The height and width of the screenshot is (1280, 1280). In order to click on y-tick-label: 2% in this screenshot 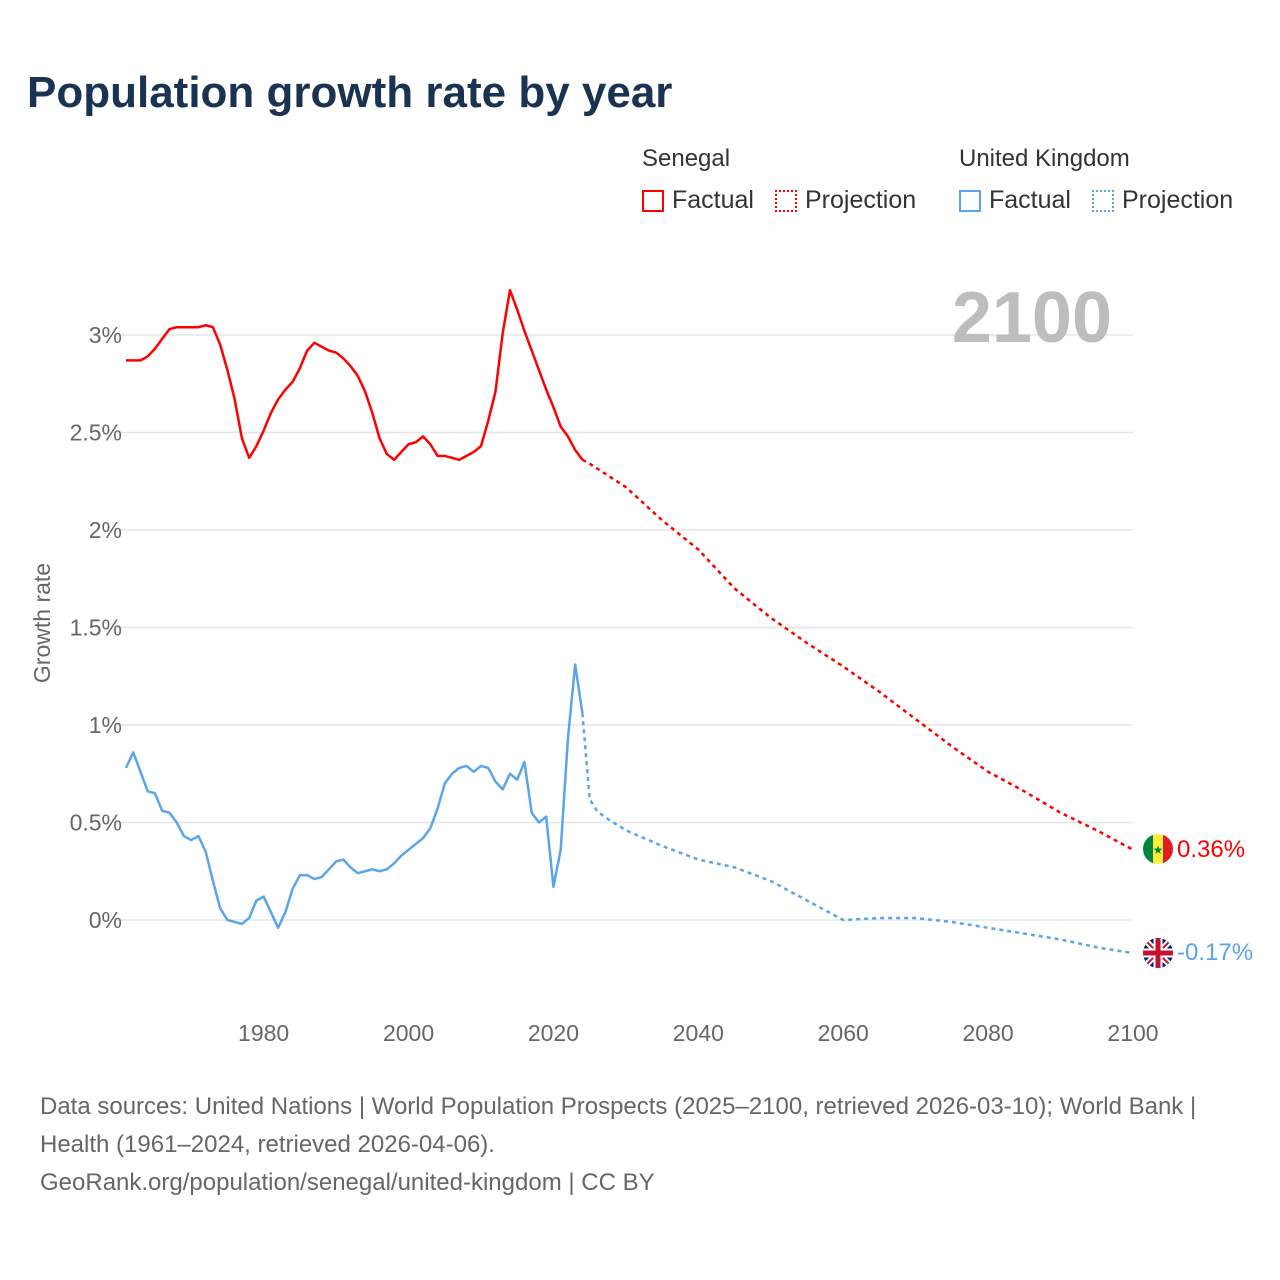, I will do `click(105, 530)`.